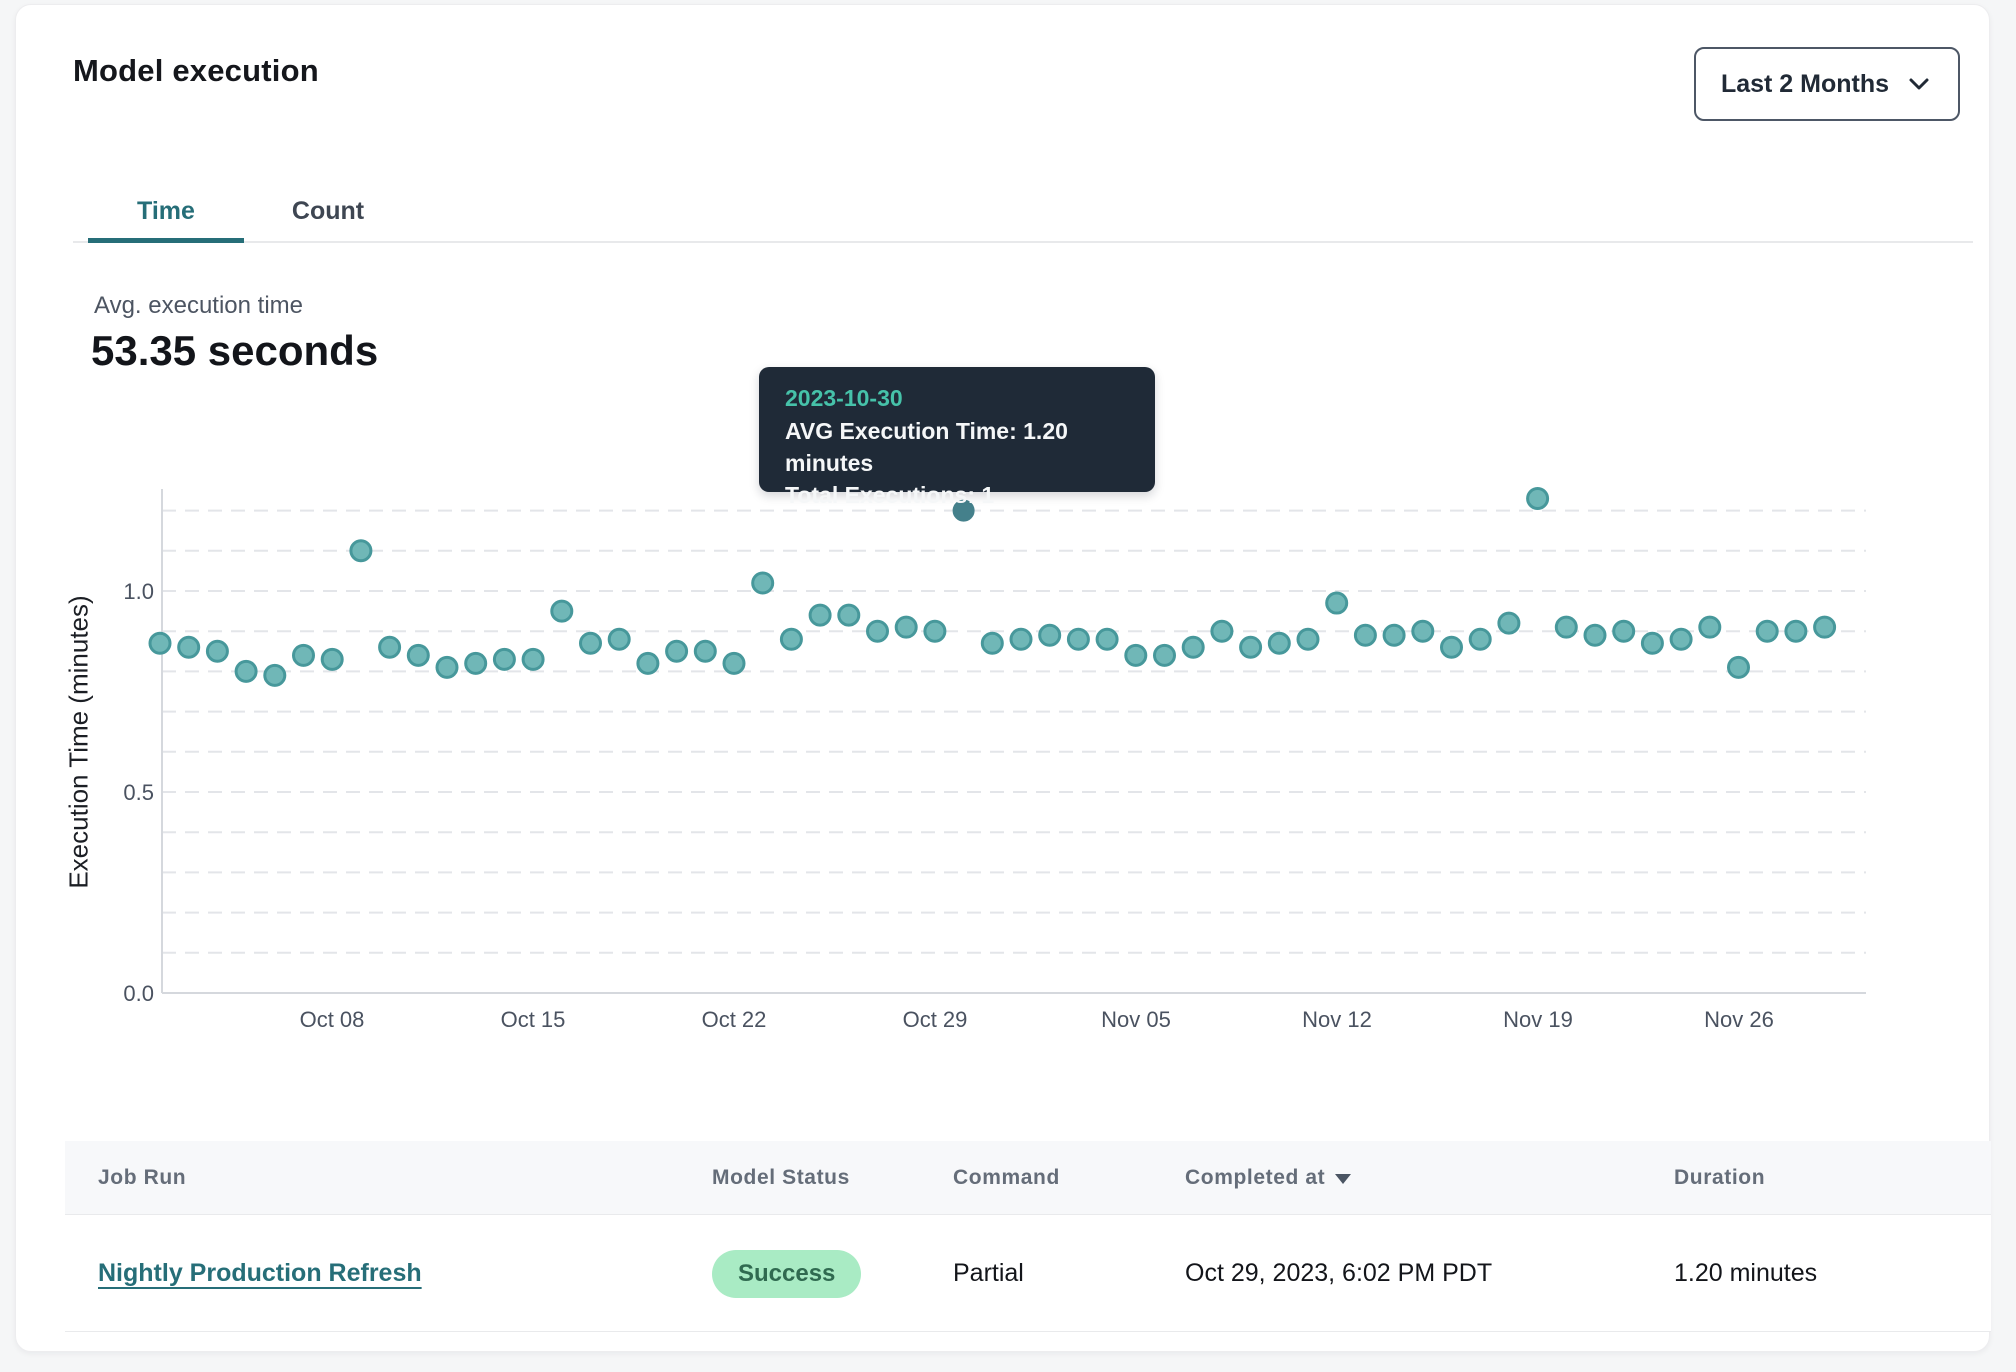 The height and width of the screenshot is (1372, 2016). What do you see at coordinates (787, 1273) in the screenshot?
I see `model-status-cell: Success` at bounding box center [787, 1273].